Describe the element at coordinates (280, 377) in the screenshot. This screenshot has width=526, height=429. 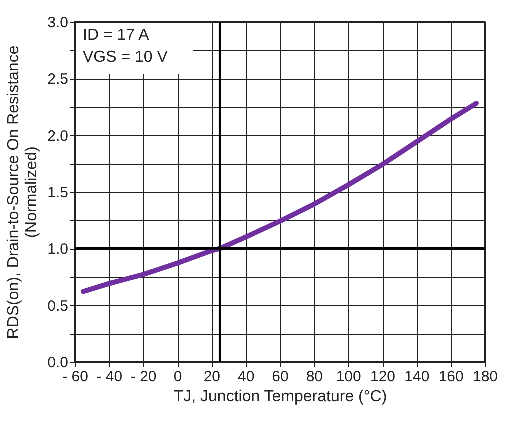
I see `x-tick-label: 60` at that location.